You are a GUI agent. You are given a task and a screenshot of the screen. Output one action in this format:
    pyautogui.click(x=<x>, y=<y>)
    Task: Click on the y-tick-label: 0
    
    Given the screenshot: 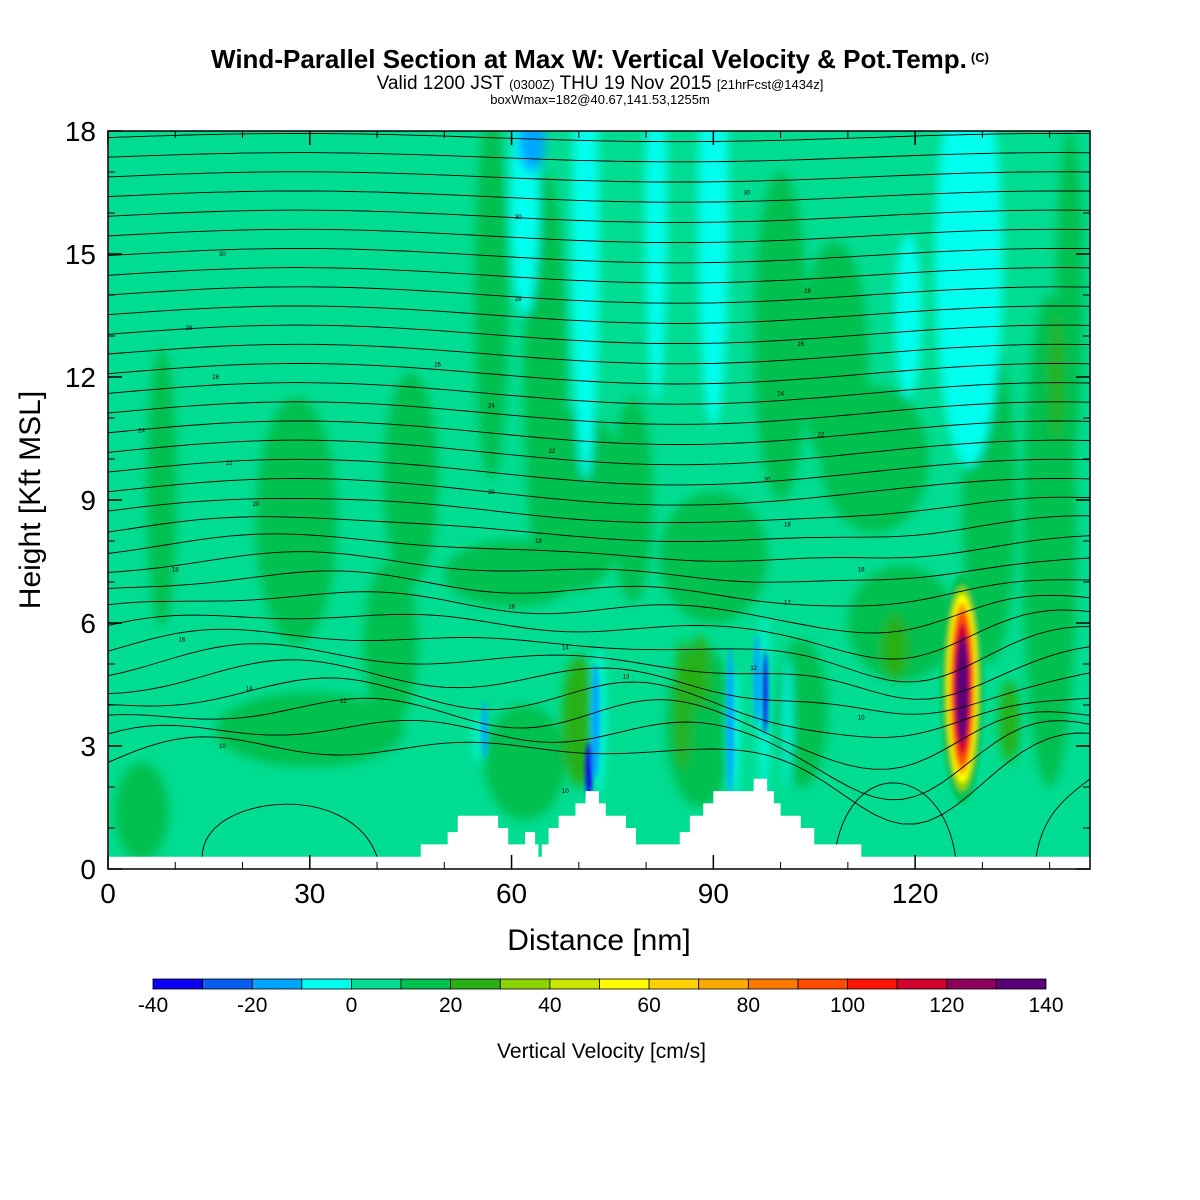 What is the action you would take?
    pyautogui.click(x=88, y=869)
    